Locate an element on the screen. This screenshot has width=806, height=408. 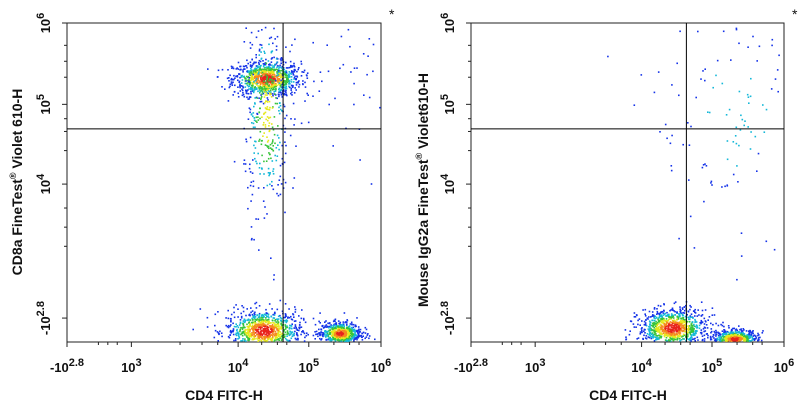
x-axis-label: CD4 FITC-H is located at coordinates (224, 395).